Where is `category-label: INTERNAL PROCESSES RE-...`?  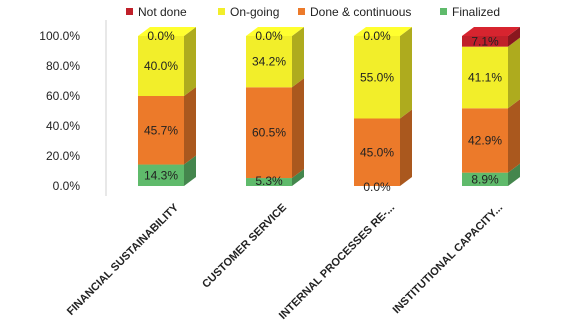
category-label: INTERNAL PROCESSES RE-... is located at coordinates (337, 262).